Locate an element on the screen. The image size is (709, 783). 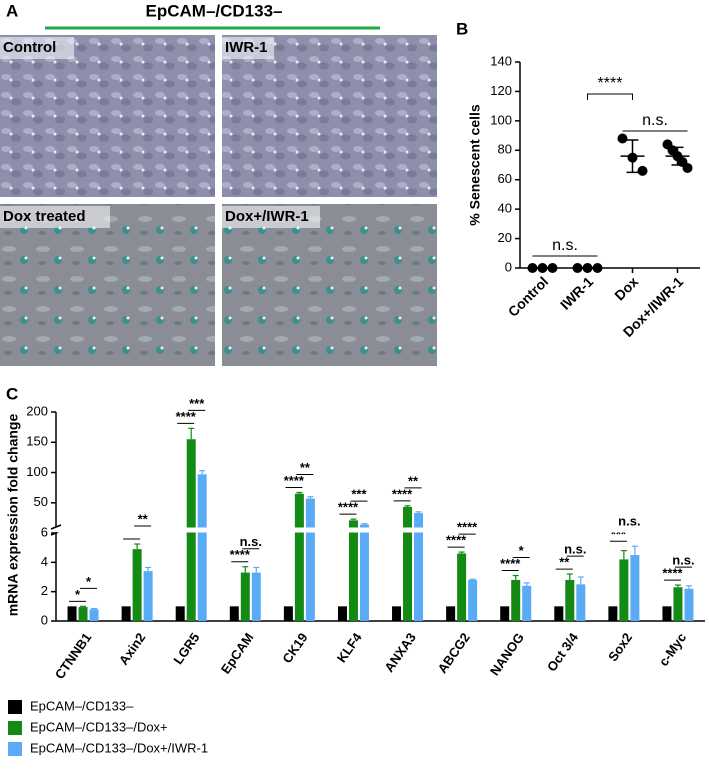
y-axis-label: mRNA expression fold change is located at coordinates (13, 515).